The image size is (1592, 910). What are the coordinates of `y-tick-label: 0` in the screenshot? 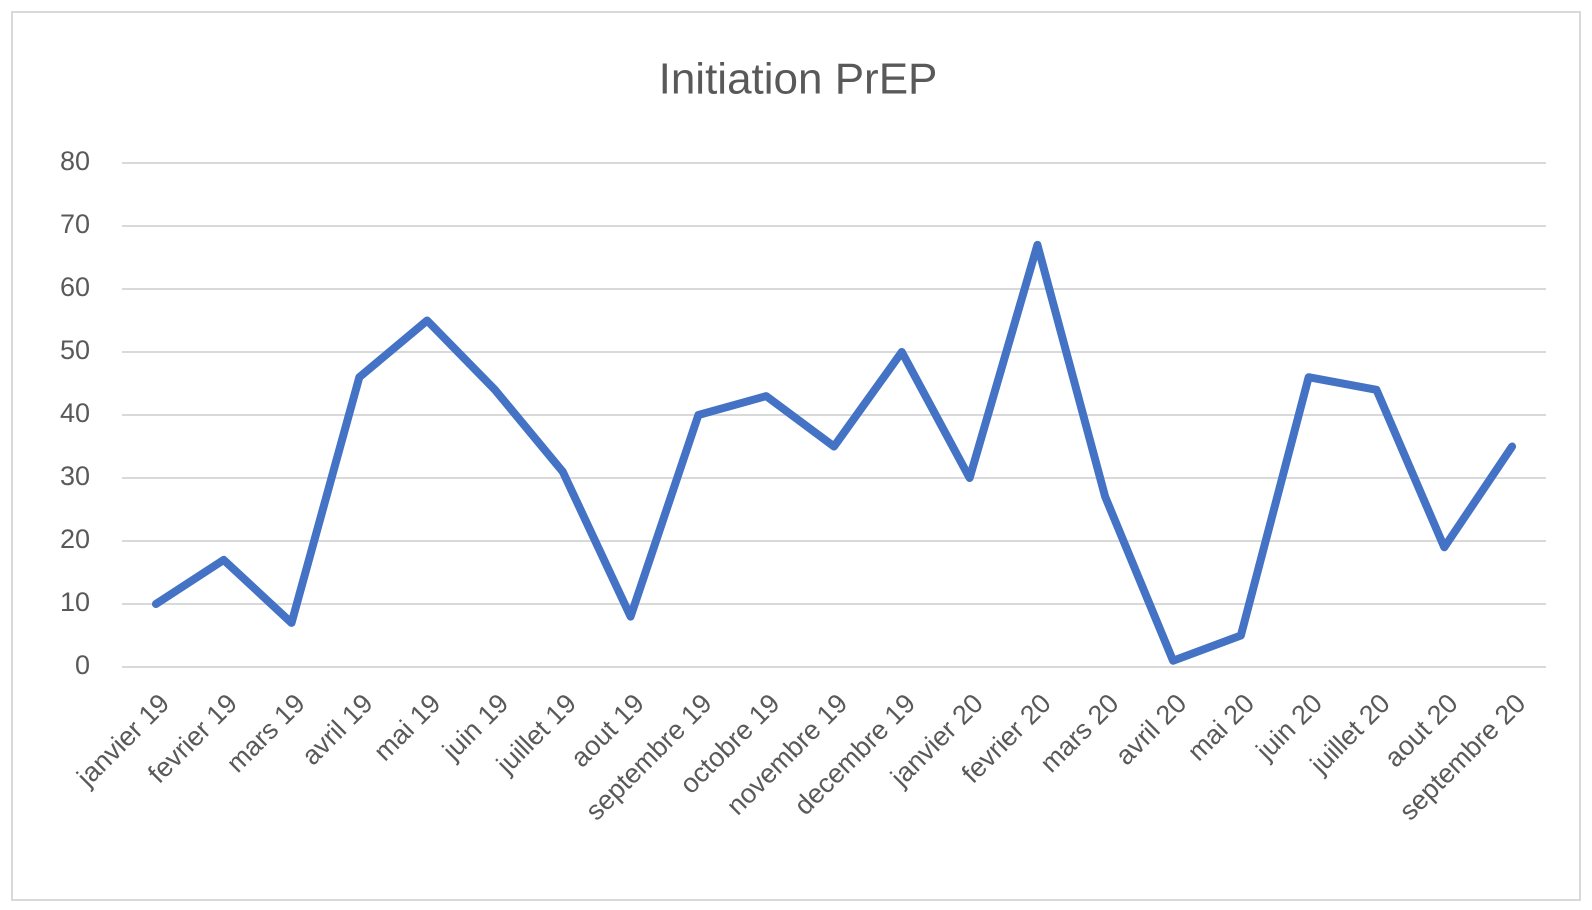 It's located at (82, 665).